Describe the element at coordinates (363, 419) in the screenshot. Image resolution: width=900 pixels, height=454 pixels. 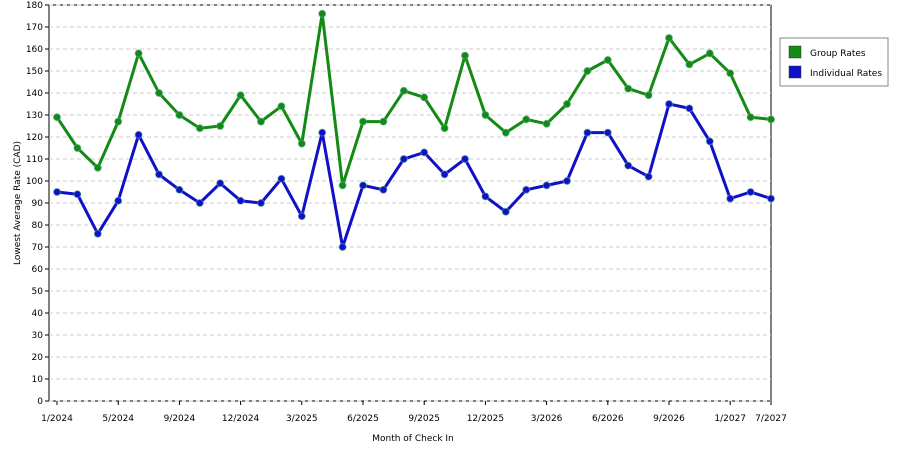
I see `x-tick-label: 6/2025` at that location.